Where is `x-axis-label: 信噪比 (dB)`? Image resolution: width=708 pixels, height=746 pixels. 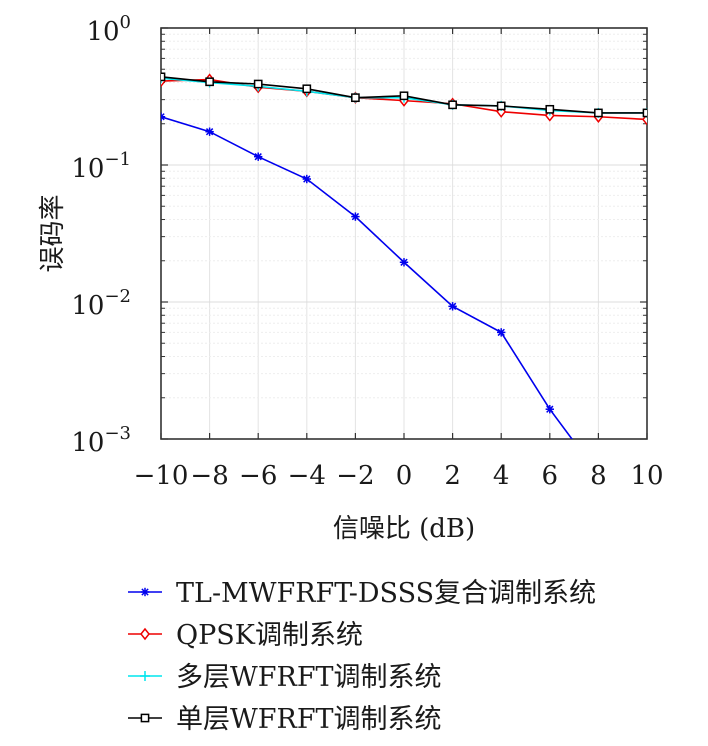 x-axis-label: 信噪比 (dB) is located at coordinates (404, 529).